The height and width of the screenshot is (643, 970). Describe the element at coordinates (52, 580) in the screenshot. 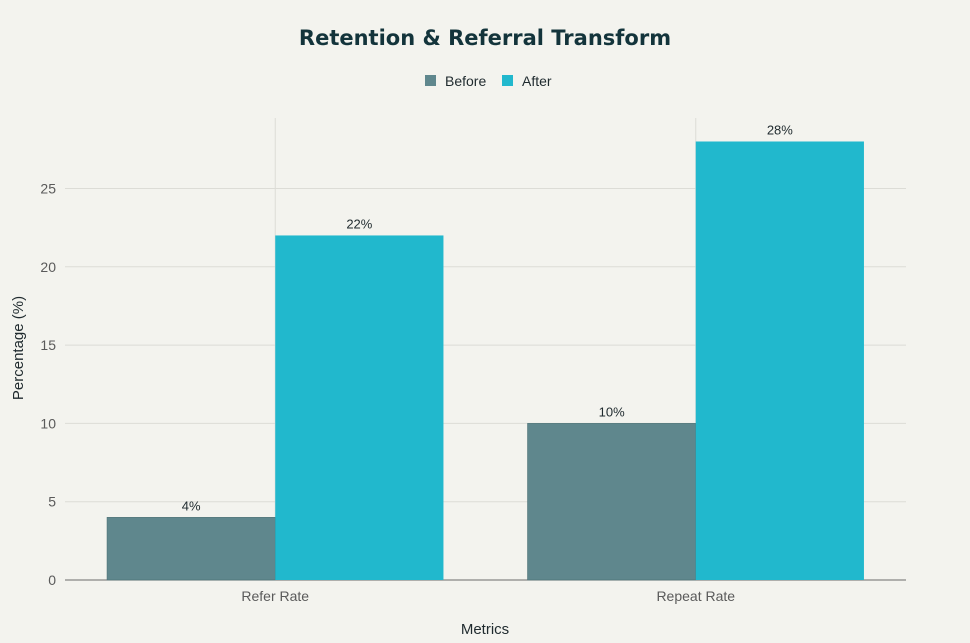

I see `y-tick-label: 0` at that location.